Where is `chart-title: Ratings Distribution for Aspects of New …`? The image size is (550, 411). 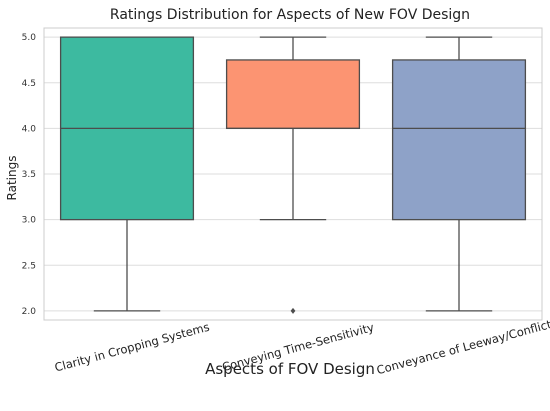 chart-title: Ratings Distribution for Aspects of New … is located at coordinates (290, 15).